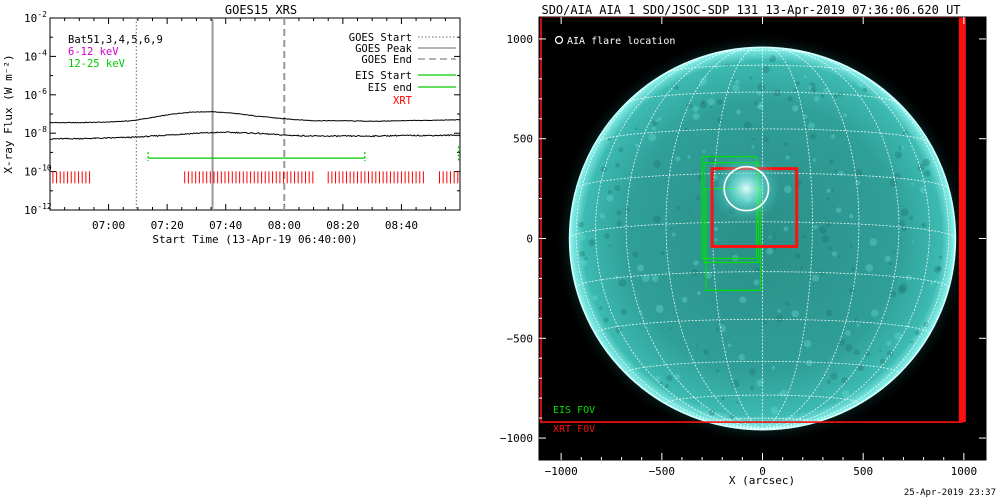  I want to click on xrt-time-marks, so click(255, 177).